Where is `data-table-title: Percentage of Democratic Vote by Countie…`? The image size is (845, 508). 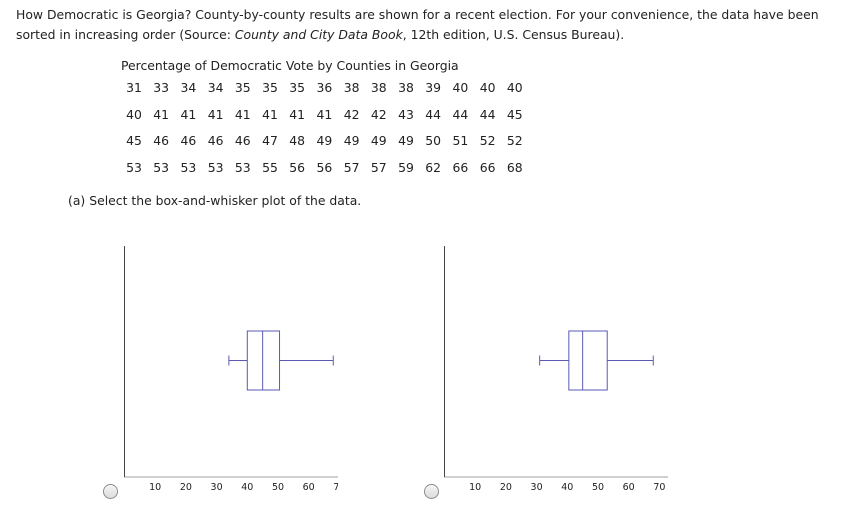
data-table-title: Percentage of Democratic Vote by Countie… is located at coordinates (290, 65).